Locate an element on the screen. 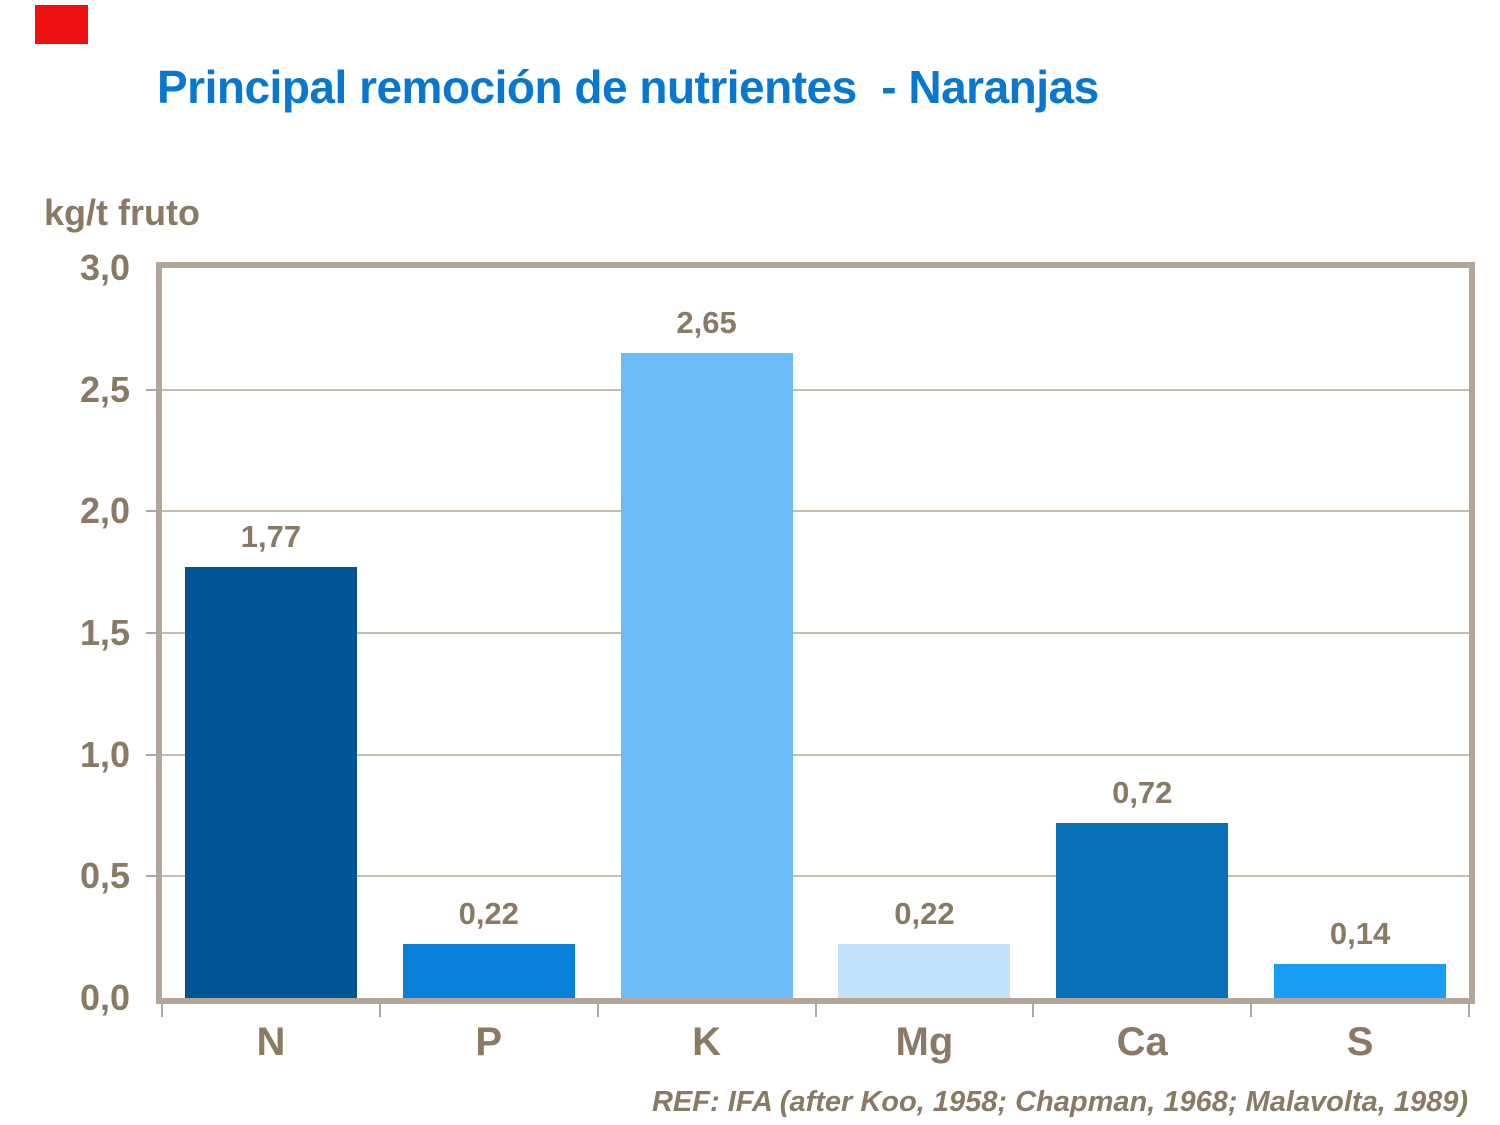  value-label-ca: 0,72 is located at coordinates (1142, 792).